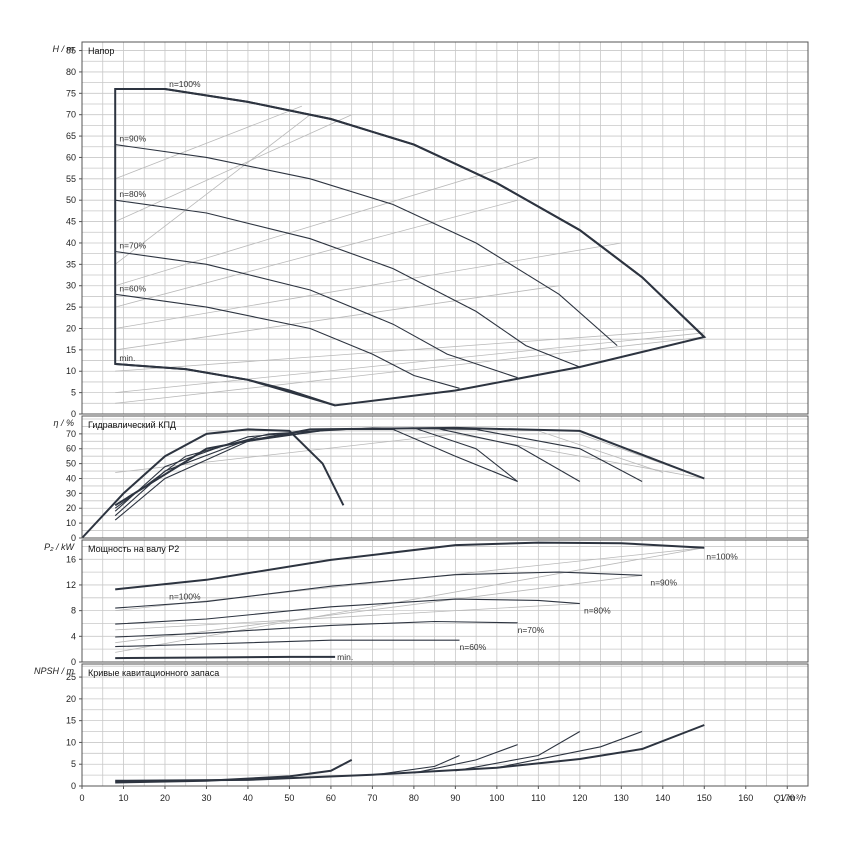 The height and width of the screenshot is (850, 850). What do you see at coordinates (185, 84) in the screenshot?
I see `curve-label: n=100%` at bounding box center [185, 84].